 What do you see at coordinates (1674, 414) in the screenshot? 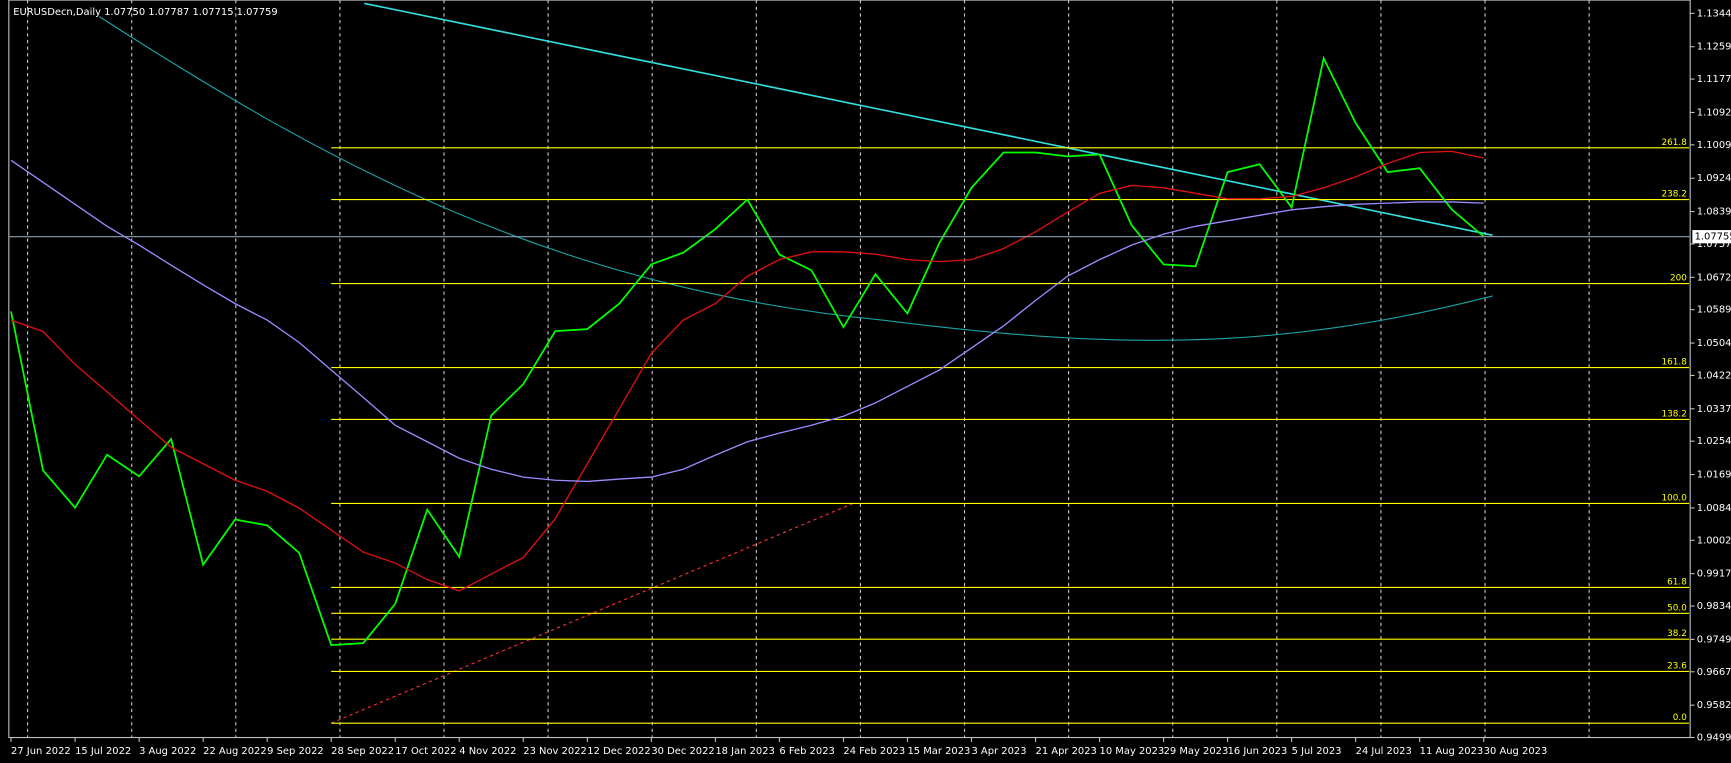
I see `fib-label: 138.2` at bounding box center [1674, 414].